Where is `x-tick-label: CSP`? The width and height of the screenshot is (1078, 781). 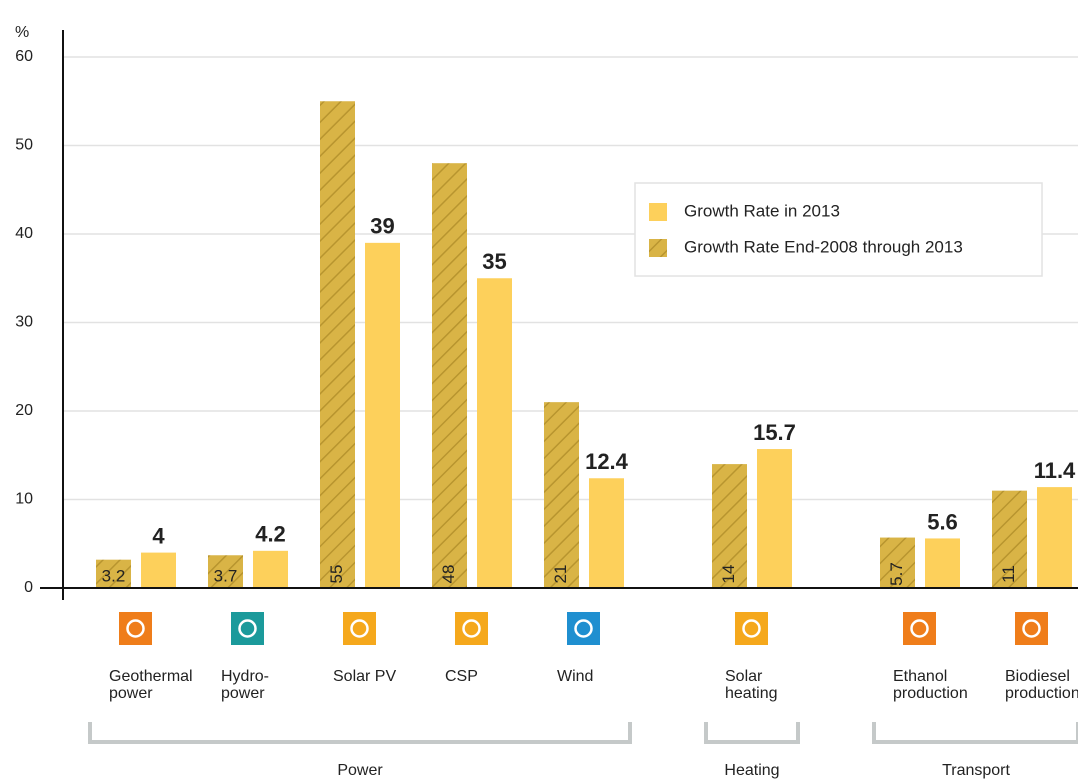
x-tick-label: CSP is located at coordinates (461, 676).